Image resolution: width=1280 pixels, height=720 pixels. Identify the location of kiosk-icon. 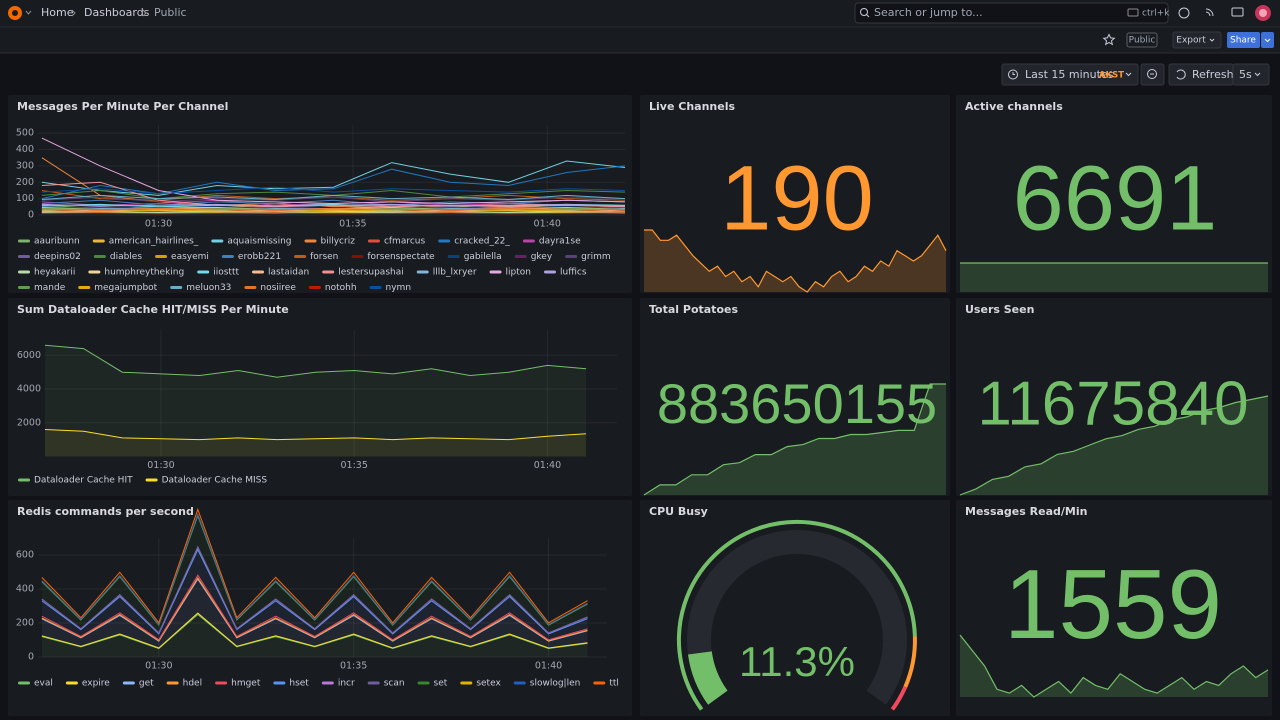
(1237, 12).